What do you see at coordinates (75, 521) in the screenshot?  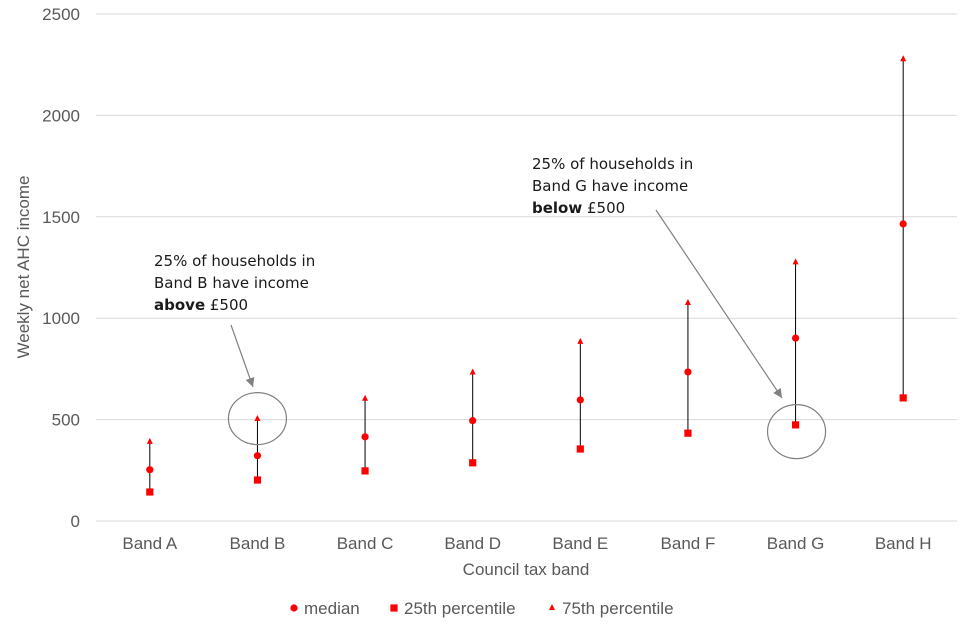 I see `y-tick-label: 0` at bounding box center [75, 521].